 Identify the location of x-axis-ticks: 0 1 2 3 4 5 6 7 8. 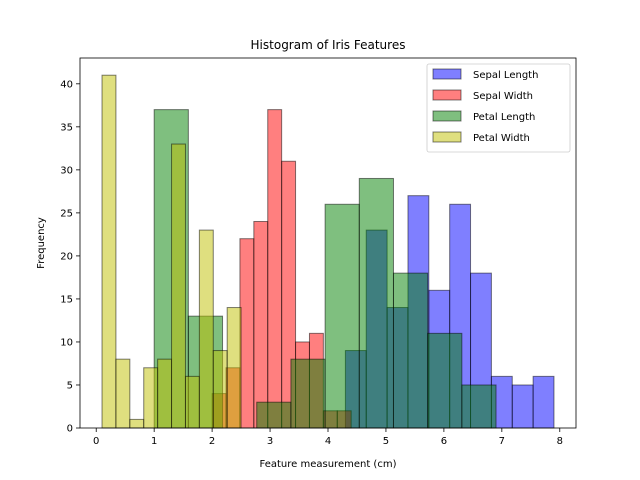
(328, 437).